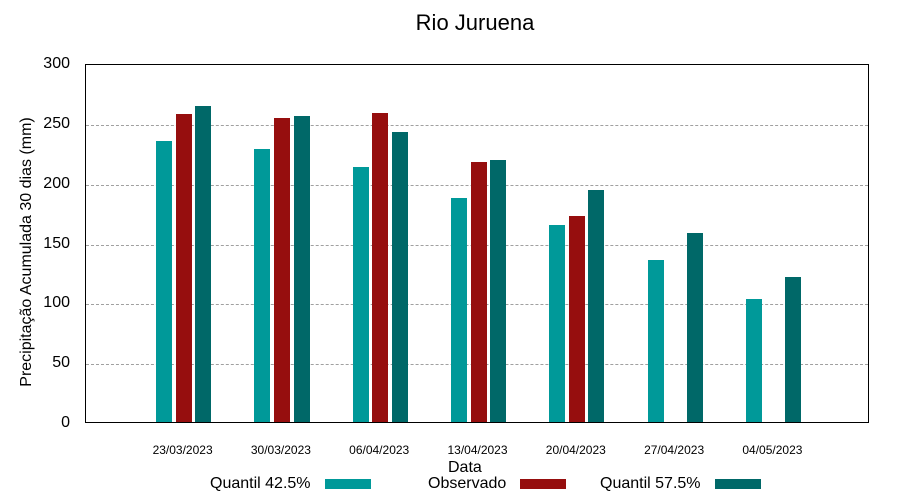 The height and width of the screenshot is (500, 900). Describe the element at coordinates (280, 450) in the screenshot. I see `x-tick-label: 30/03/2023` at that location.